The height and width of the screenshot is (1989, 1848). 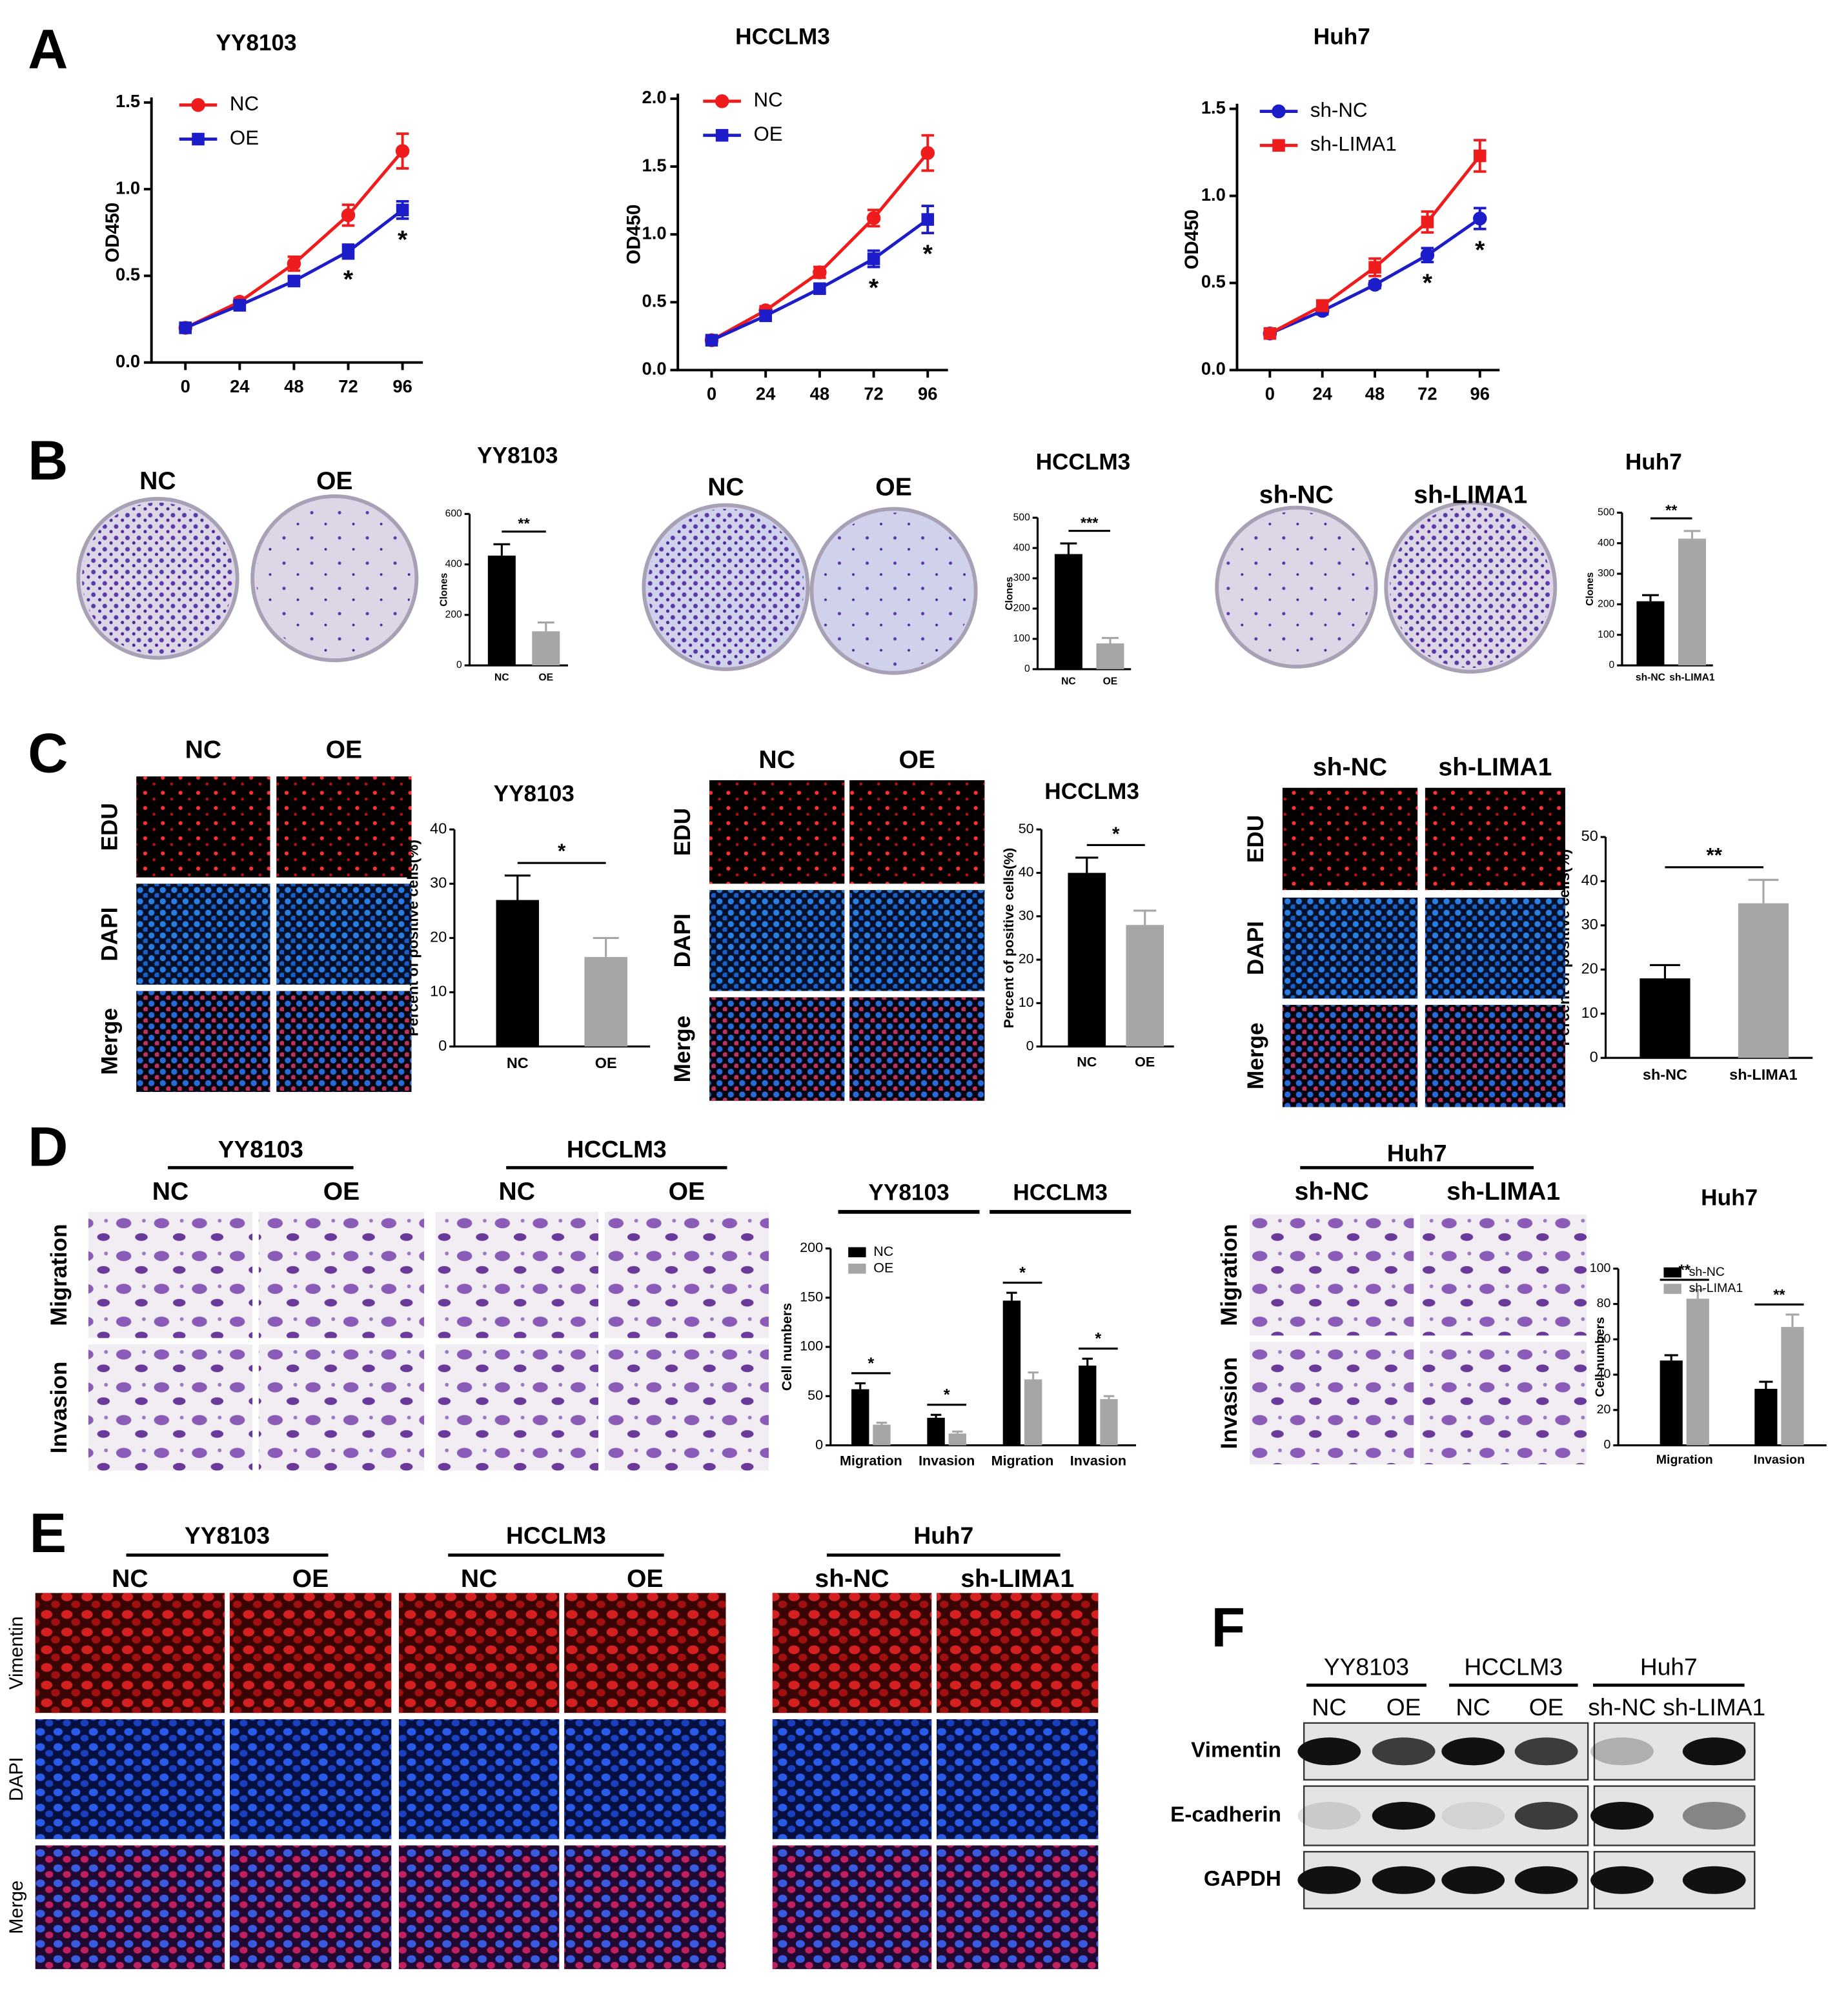 What do you see at coordinates (857, 1252) in the screenshot?
I see `legend-swatch` at bounding box center [857, 1252].